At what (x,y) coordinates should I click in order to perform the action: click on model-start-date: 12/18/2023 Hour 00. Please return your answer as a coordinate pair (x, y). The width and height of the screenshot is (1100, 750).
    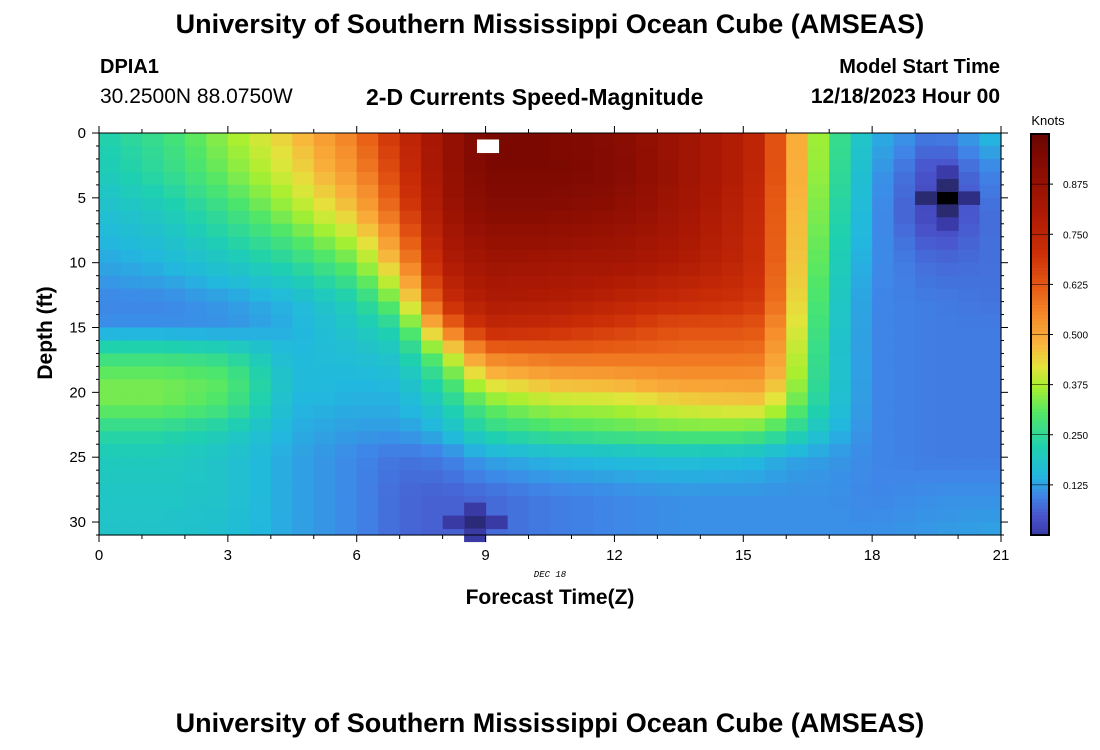
    Looking at the image, I should click on (905, 96).